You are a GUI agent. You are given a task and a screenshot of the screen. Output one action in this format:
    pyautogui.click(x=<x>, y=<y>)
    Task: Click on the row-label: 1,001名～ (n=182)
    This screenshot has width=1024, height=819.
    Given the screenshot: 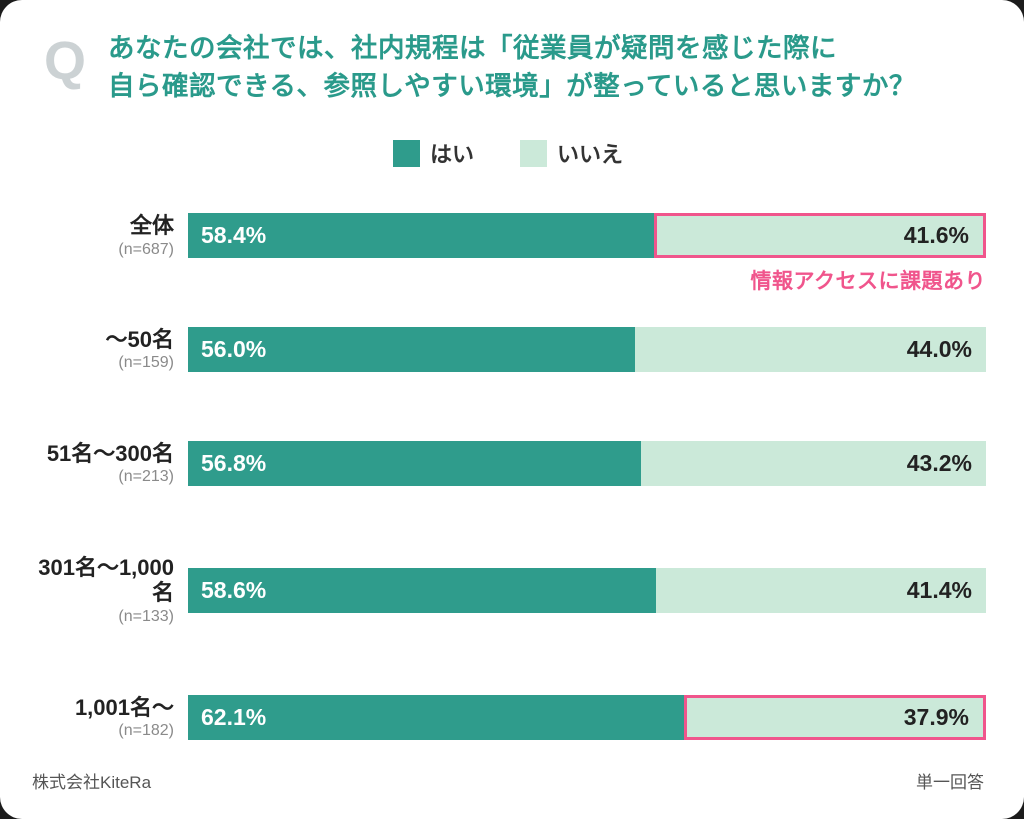 What is the action you would take?
    pyautogui.click(x=109, y=717)
    